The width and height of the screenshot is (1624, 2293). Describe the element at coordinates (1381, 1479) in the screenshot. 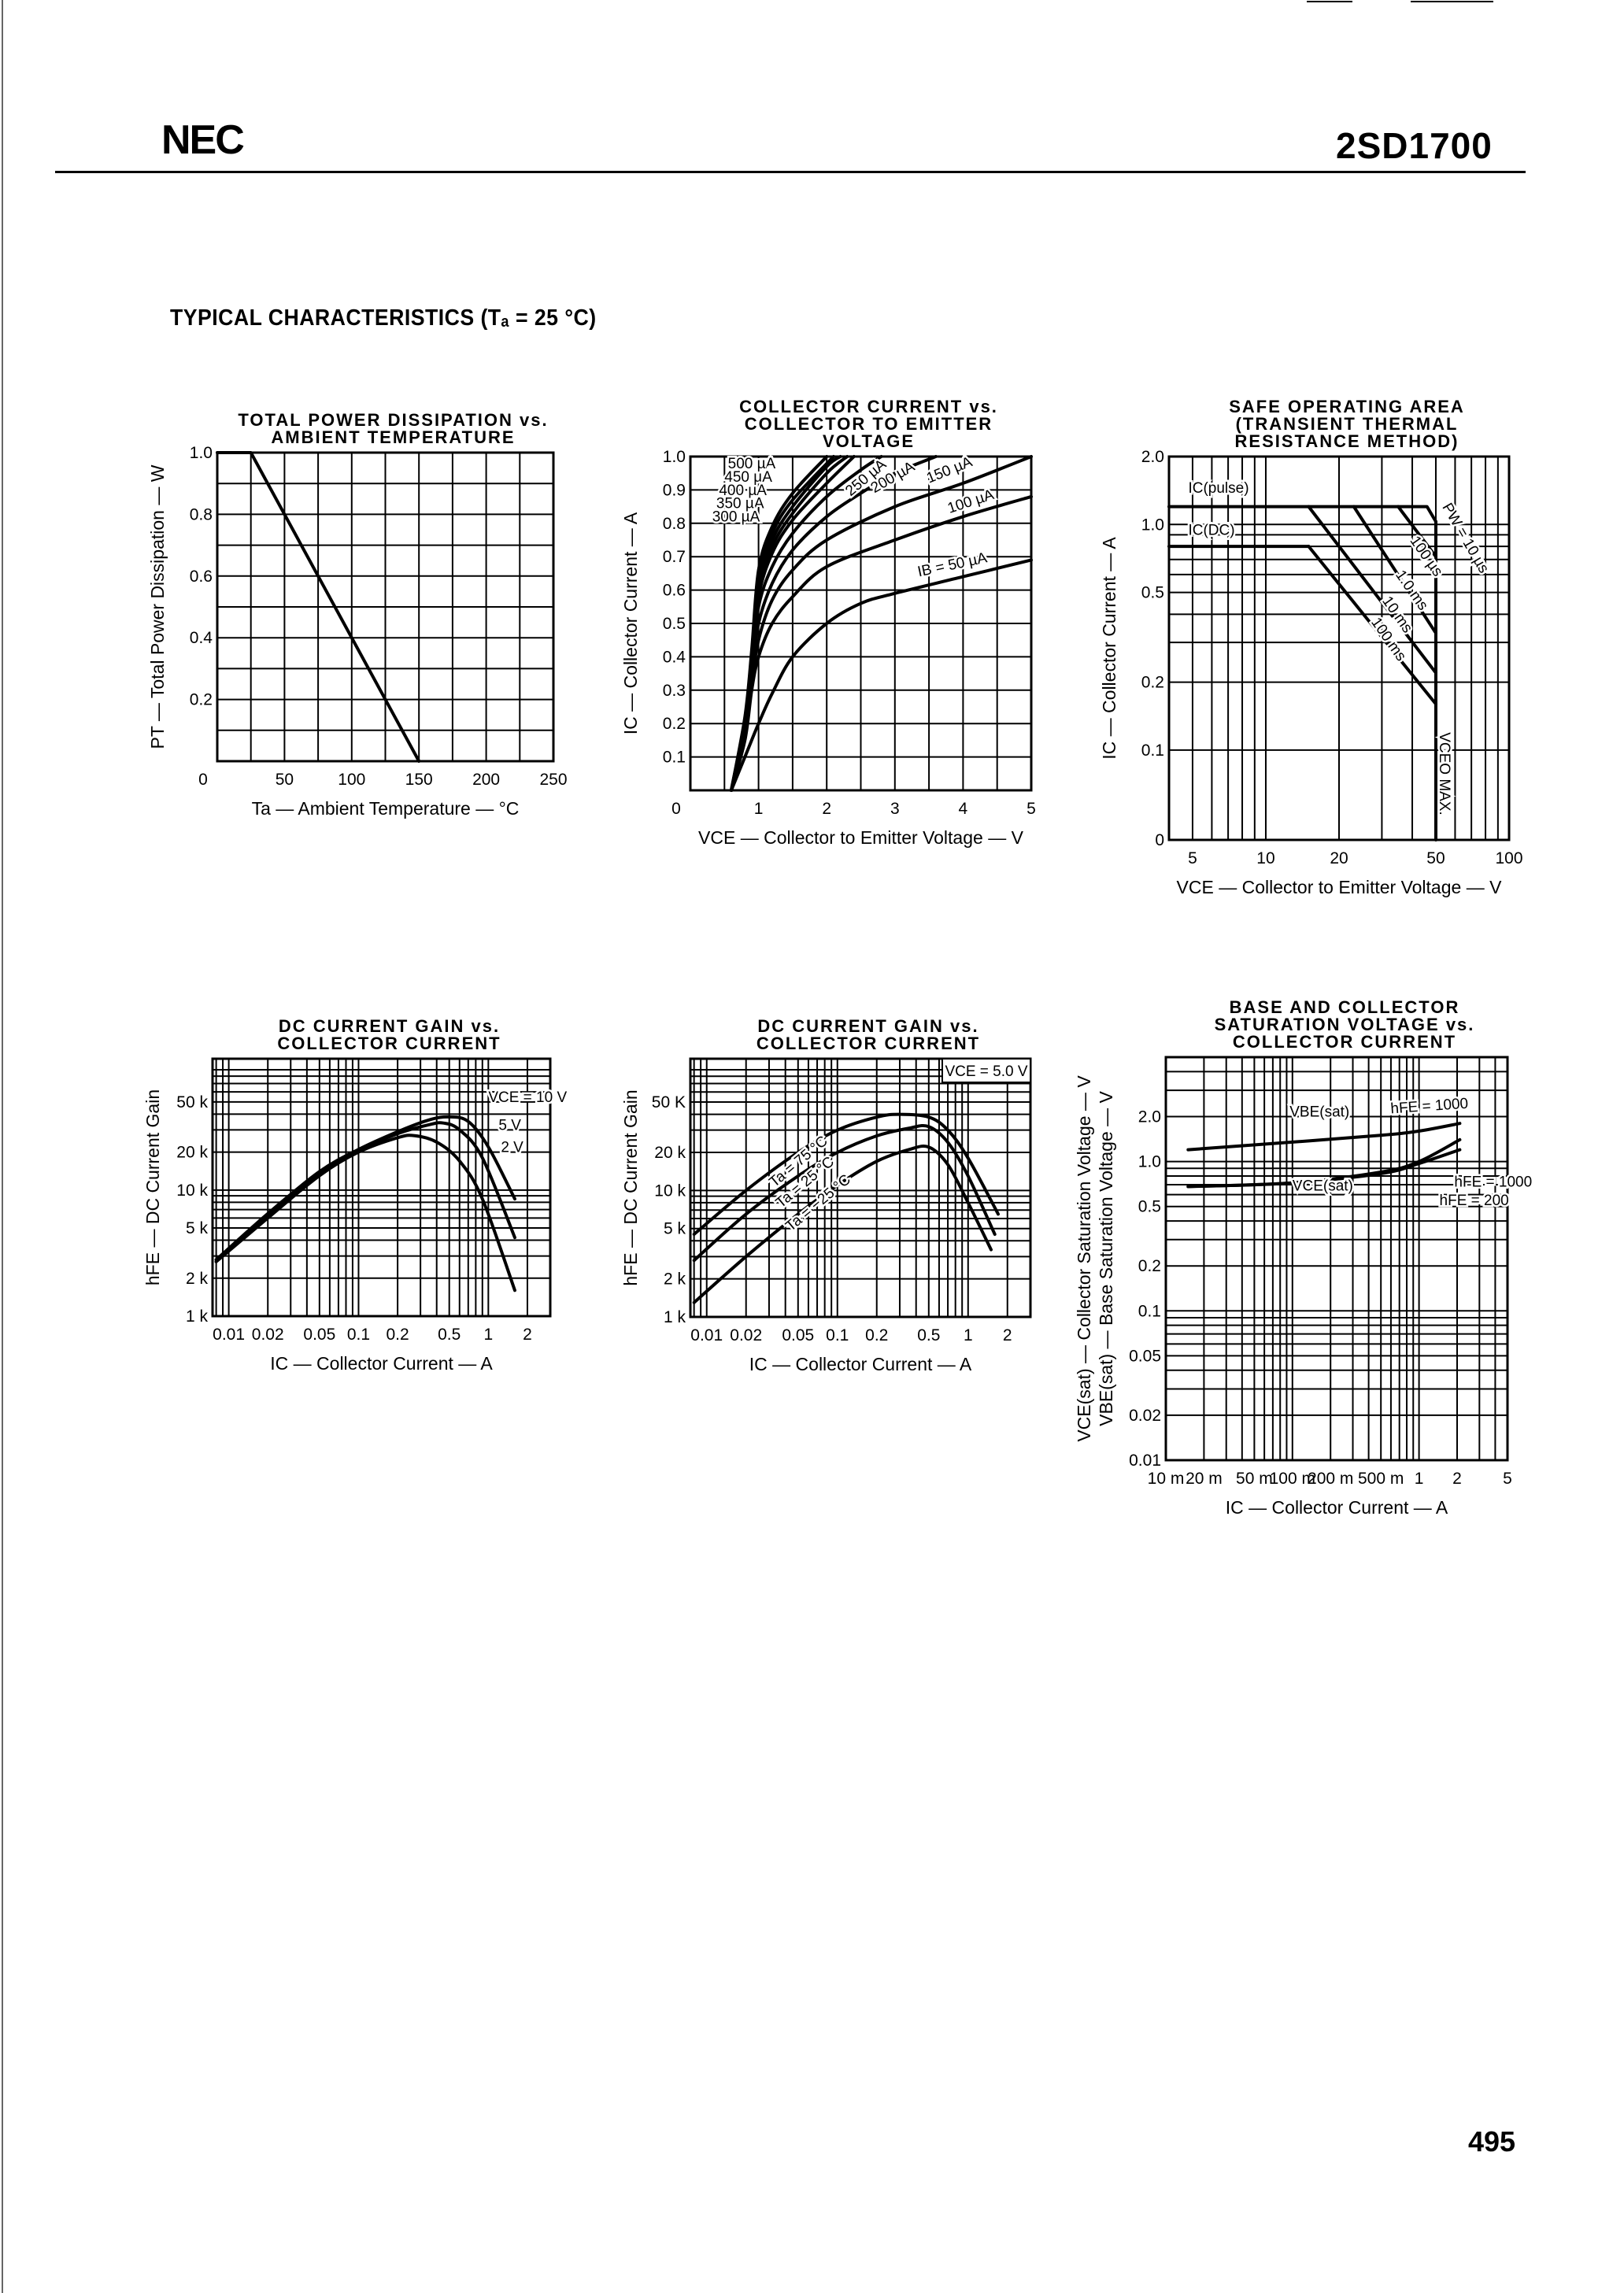

I see `svg-text: 500 m` at that location.